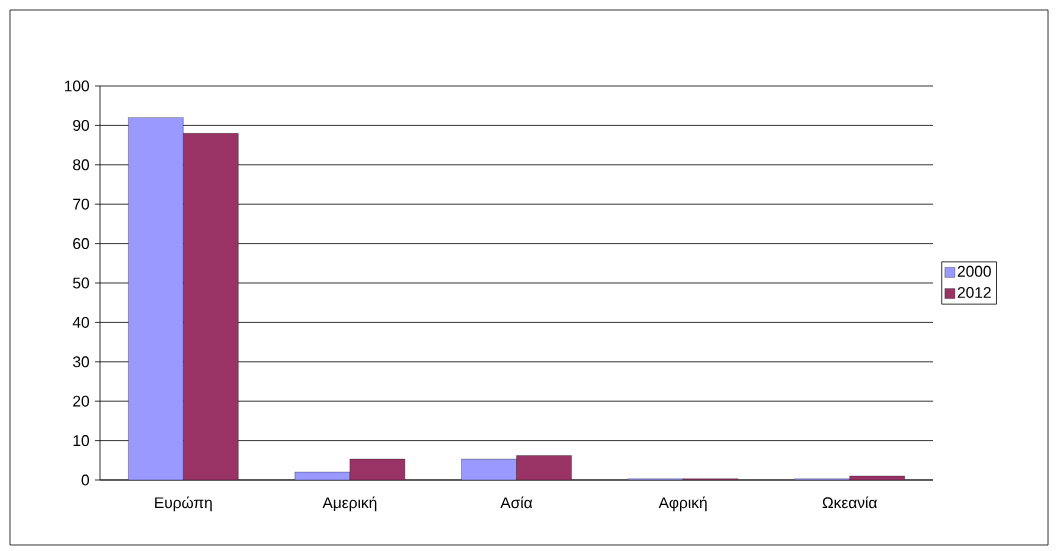  I want to click on y-tick-label: 30, so click(81, 362).